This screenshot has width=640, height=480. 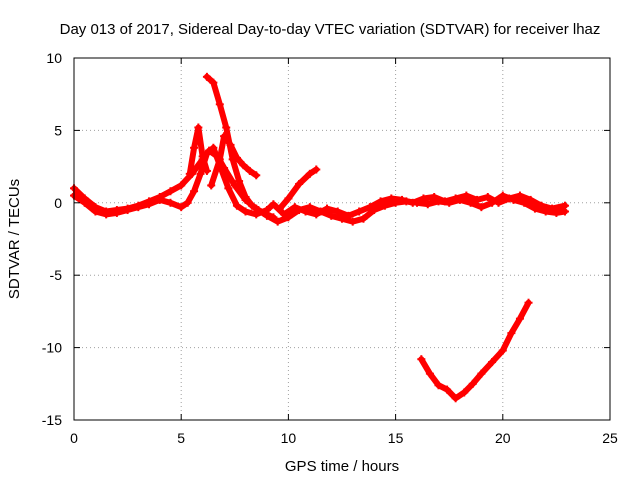 What do you see at coordinates (342, 466) in the screenshot?
I see `x-axis-label: GPS time / hours` at bounding box center [342, 466].